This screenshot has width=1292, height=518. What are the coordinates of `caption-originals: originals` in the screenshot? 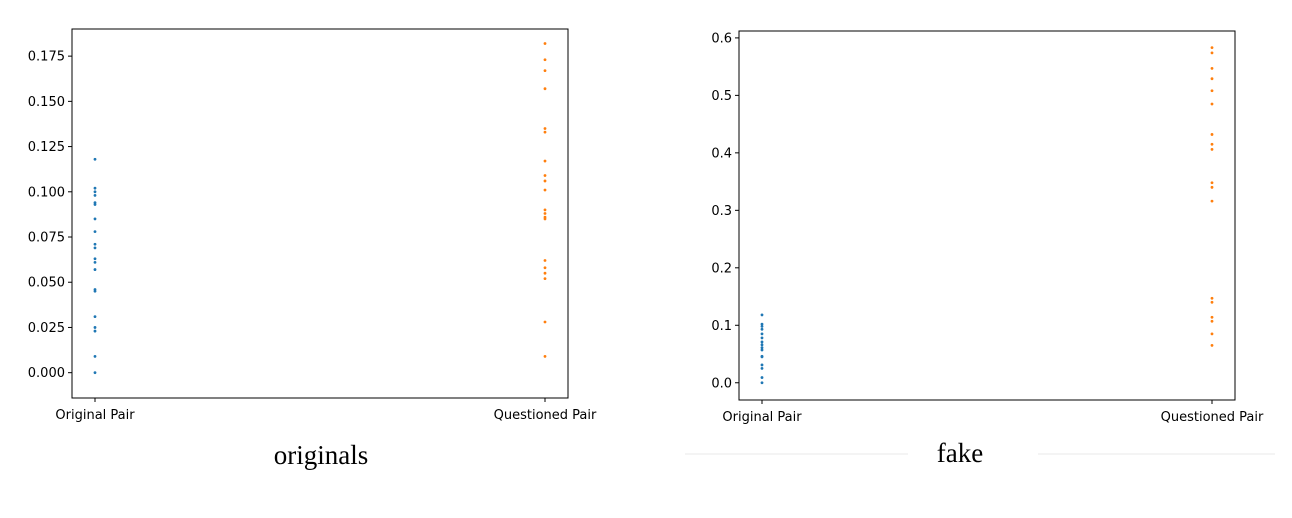 It's located at (321, 455).